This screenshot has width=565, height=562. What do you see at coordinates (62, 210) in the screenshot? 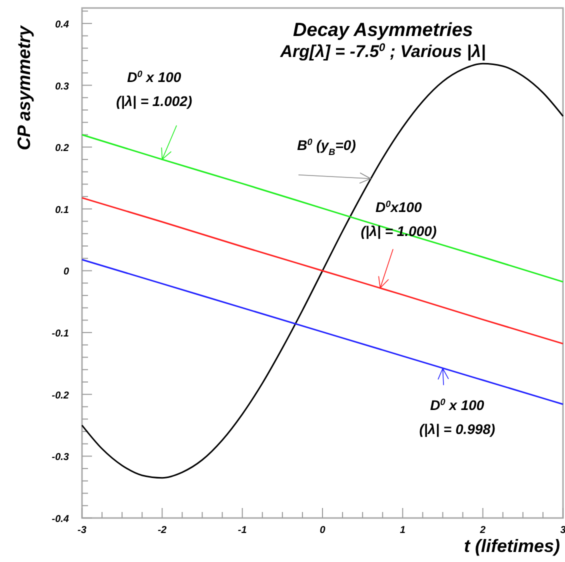
I see `y-tick-label: 0.1` at bounding box center [62, 210].